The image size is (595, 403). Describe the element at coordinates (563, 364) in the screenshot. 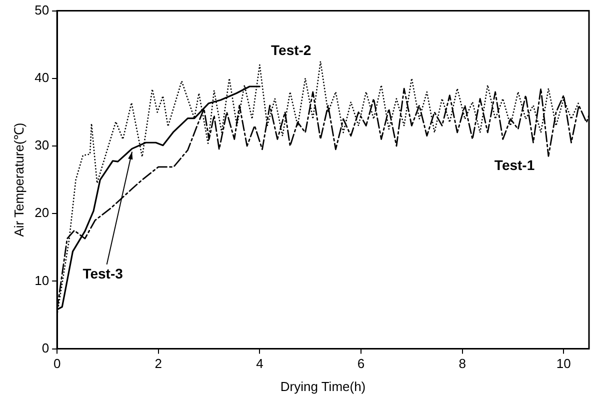

I see `x-tick-label: 10` at that location.